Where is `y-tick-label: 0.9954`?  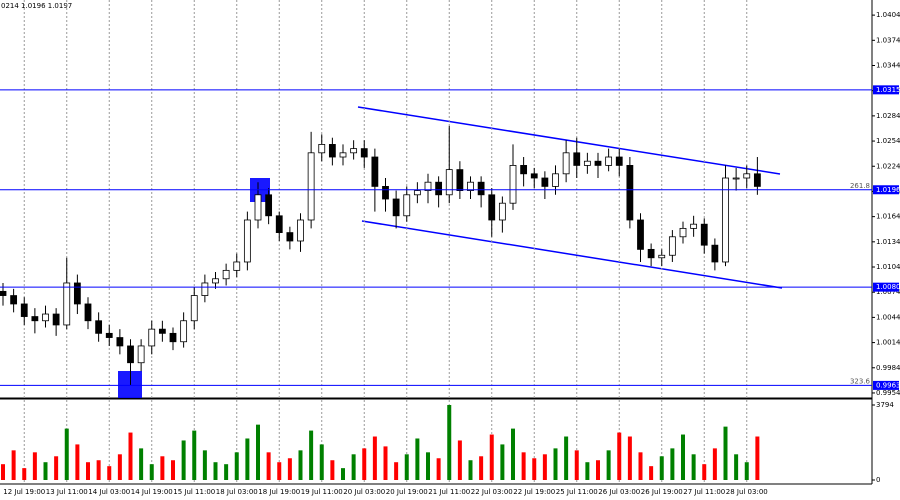
y-tick-label: 0.9954 is located at coordinates (888, 393).